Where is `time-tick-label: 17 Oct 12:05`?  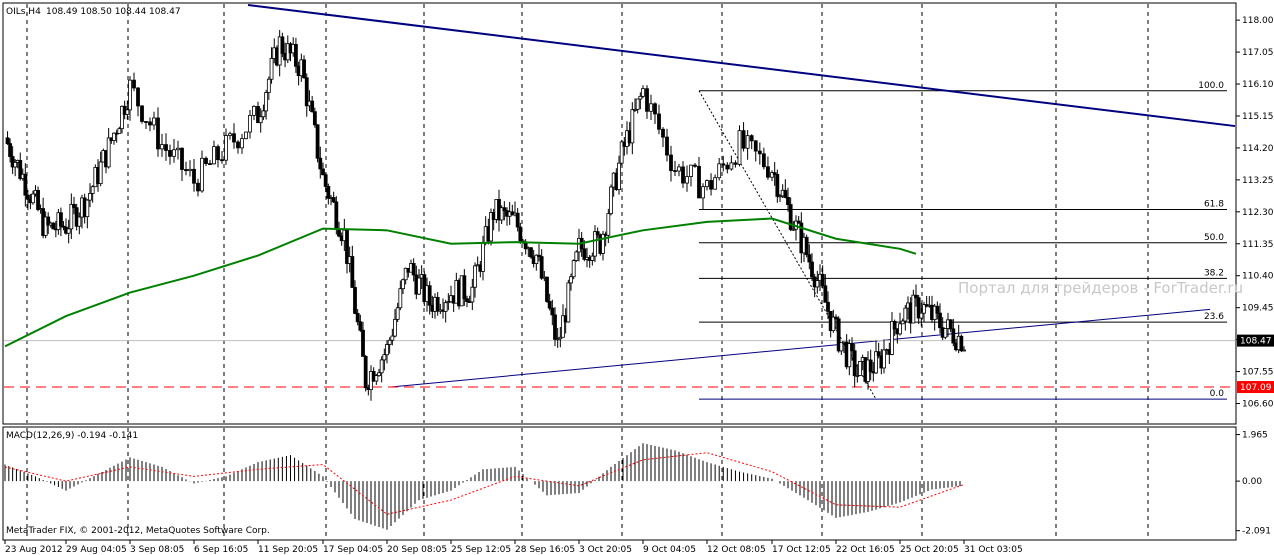 time-tick-label: 17 Oct 12:05 is located at coordinates (801, 550).